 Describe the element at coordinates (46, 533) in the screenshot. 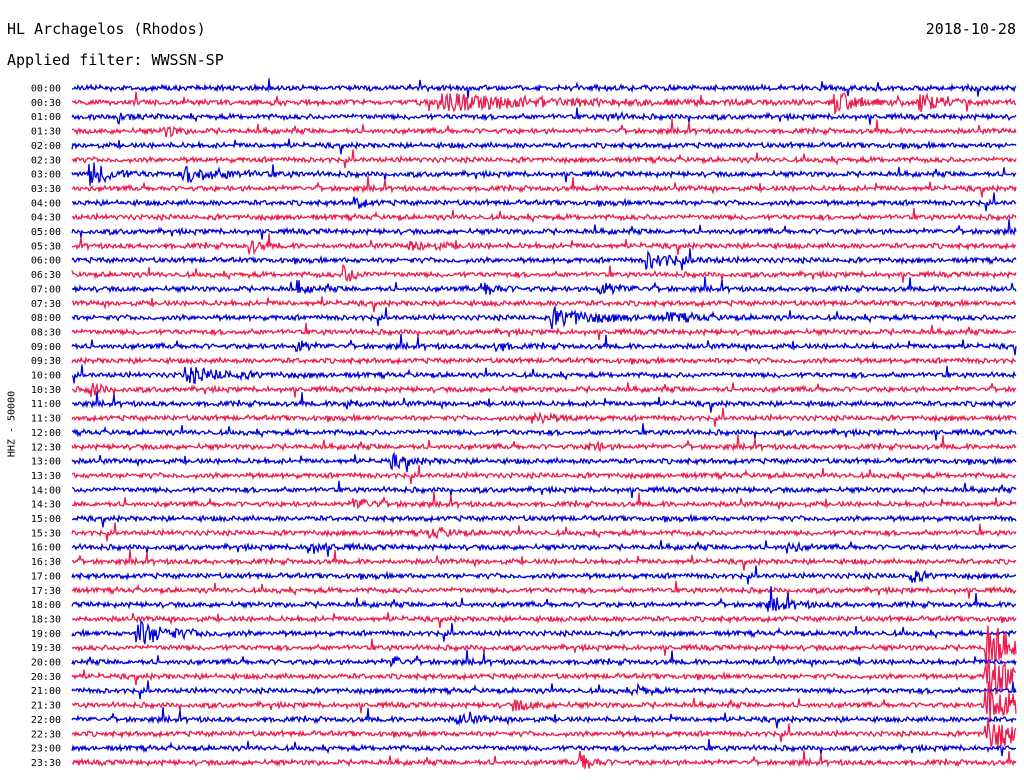

I see `row-label-1530: 15:30` at that location.